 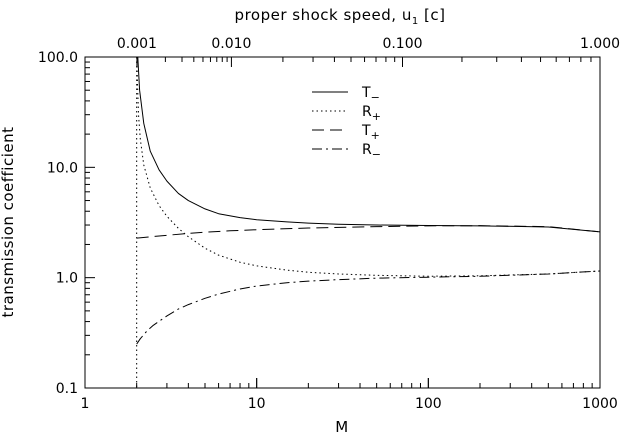 I want to click on top-tick-label: 1.000, so click(x=600, y=44).